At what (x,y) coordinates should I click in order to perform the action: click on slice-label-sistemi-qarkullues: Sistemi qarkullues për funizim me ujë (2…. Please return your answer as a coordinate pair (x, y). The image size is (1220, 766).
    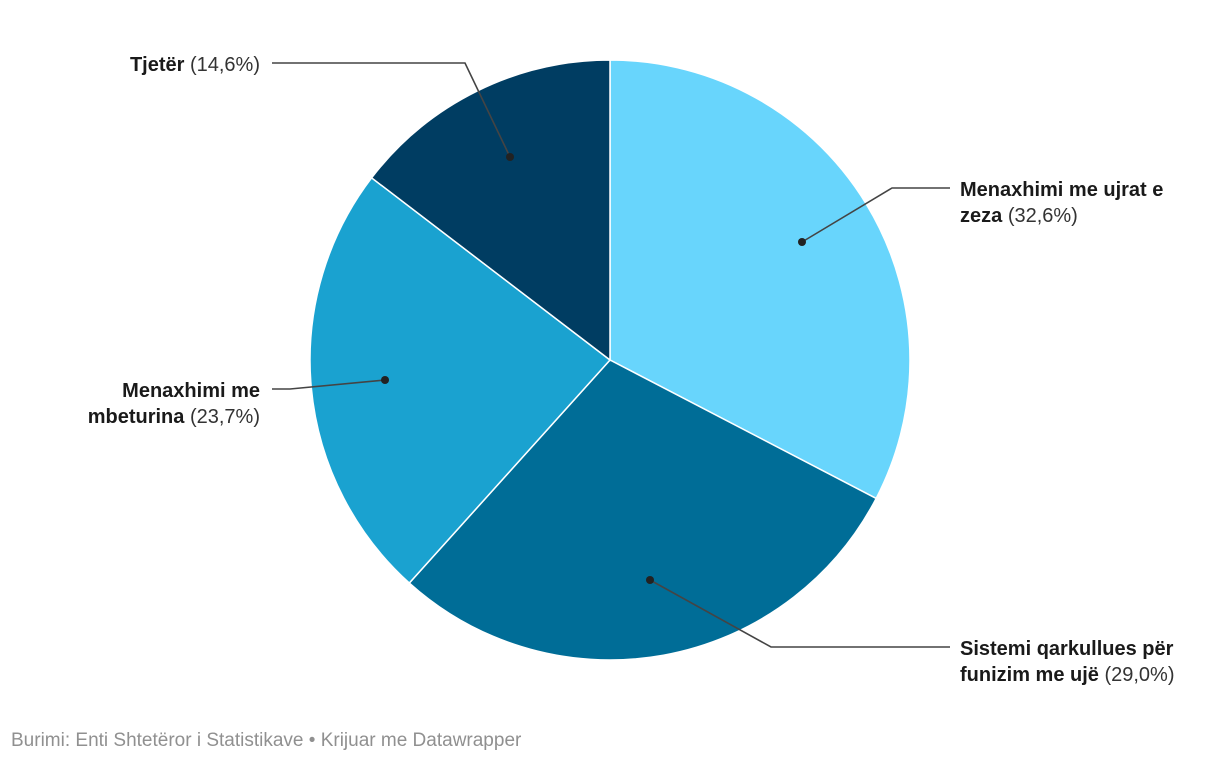
    Looking at the image, I should click on (1087, 662).